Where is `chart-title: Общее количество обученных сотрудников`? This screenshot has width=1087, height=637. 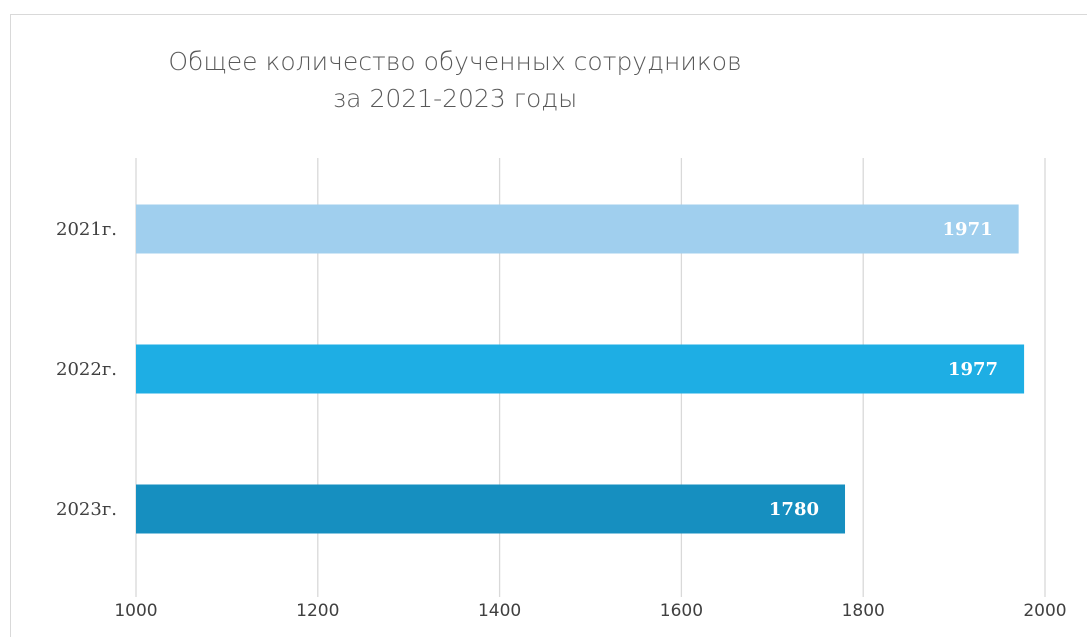 chart-title: Общее количество обученных сотрудников is located at coordinates (454, 61).